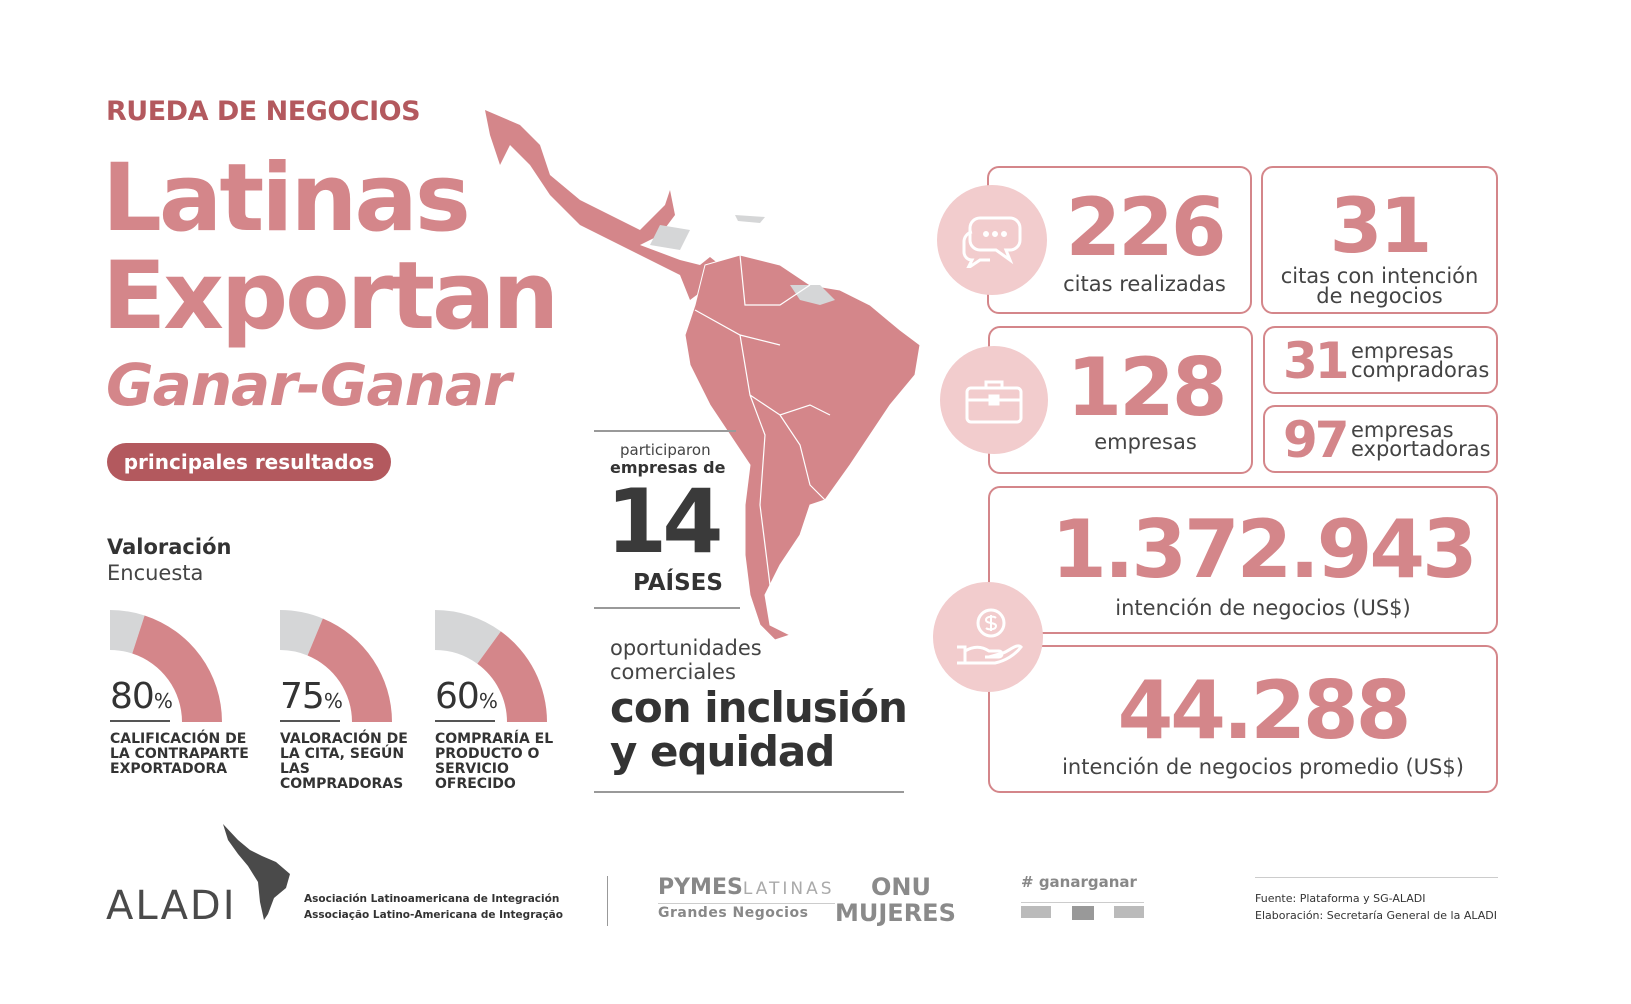  I want to click on map-mexico-central, so click(607, 205).